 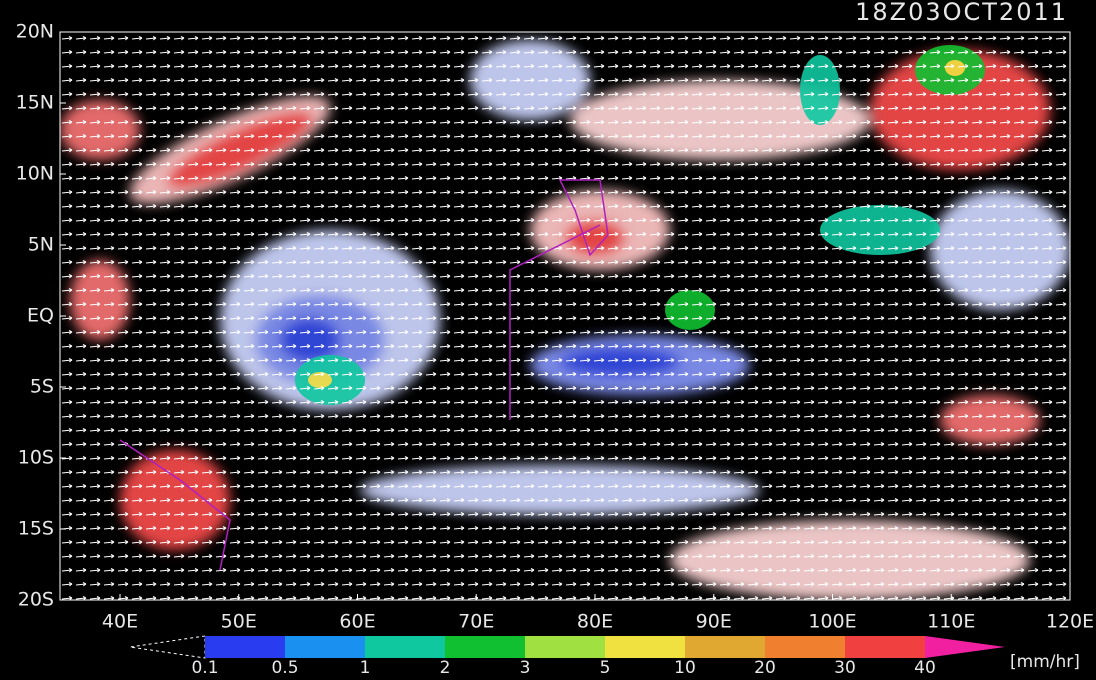 I want to click on colorbar-label: 3, so click(x=525, y=668).